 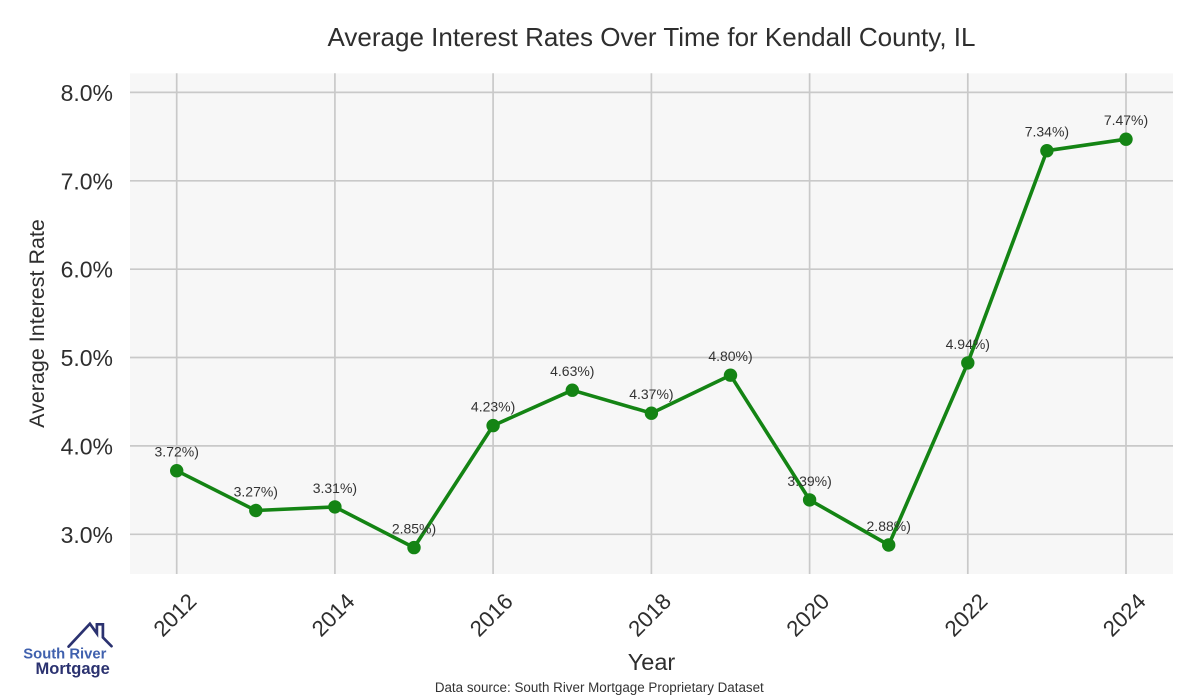 I want to click on svg-text: 7.47%), so click(x=1126, y=120).